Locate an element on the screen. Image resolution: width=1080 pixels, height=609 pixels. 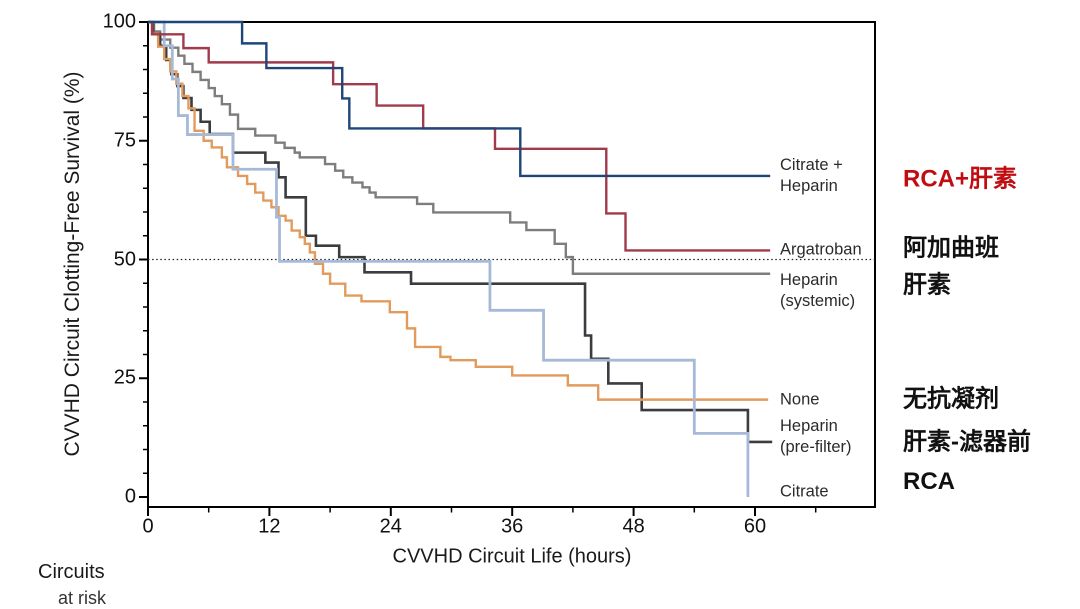
series-label-heparin-systemic: Heparin (systemic) is located at coordinates (818, 290).